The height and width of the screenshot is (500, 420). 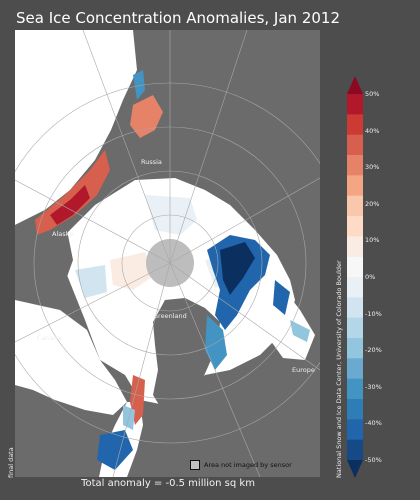 I want to click on map-label-alaska: Alaska, so click(x=63, y=234).